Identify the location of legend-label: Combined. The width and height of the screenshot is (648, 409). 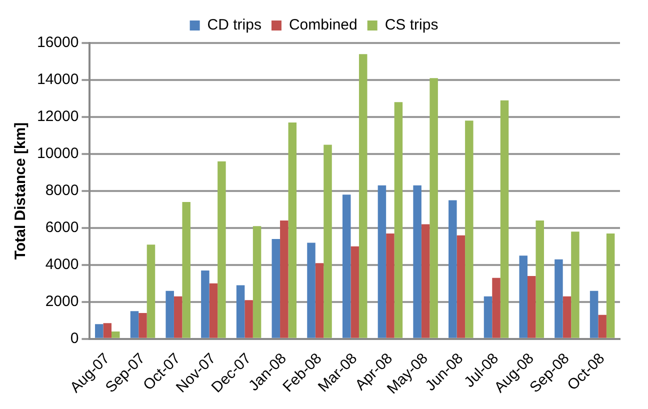
(323, 25).